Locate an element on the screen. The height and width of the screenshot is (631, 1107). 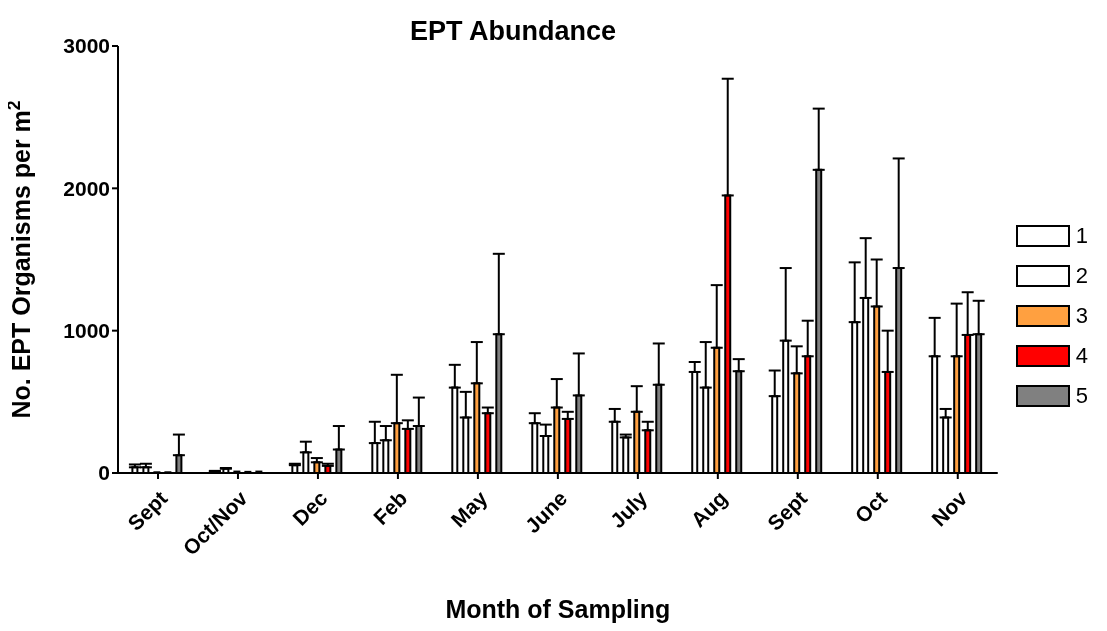
legend-label: 2 is located at coordinates (1081, 275).